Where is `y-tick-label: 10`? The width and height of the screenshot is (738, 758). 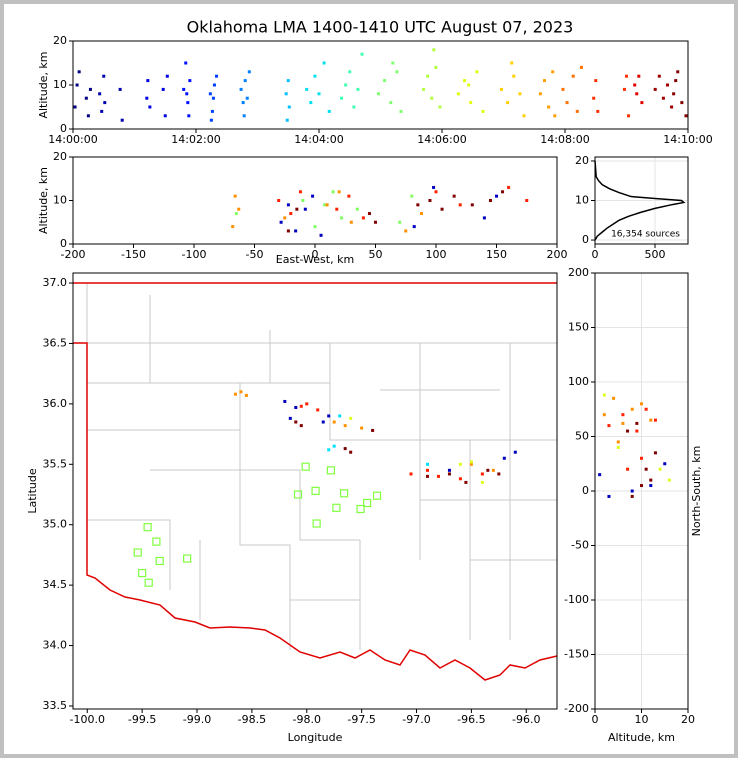
y-tick-label: 10 is located at coordinates (60, 84).